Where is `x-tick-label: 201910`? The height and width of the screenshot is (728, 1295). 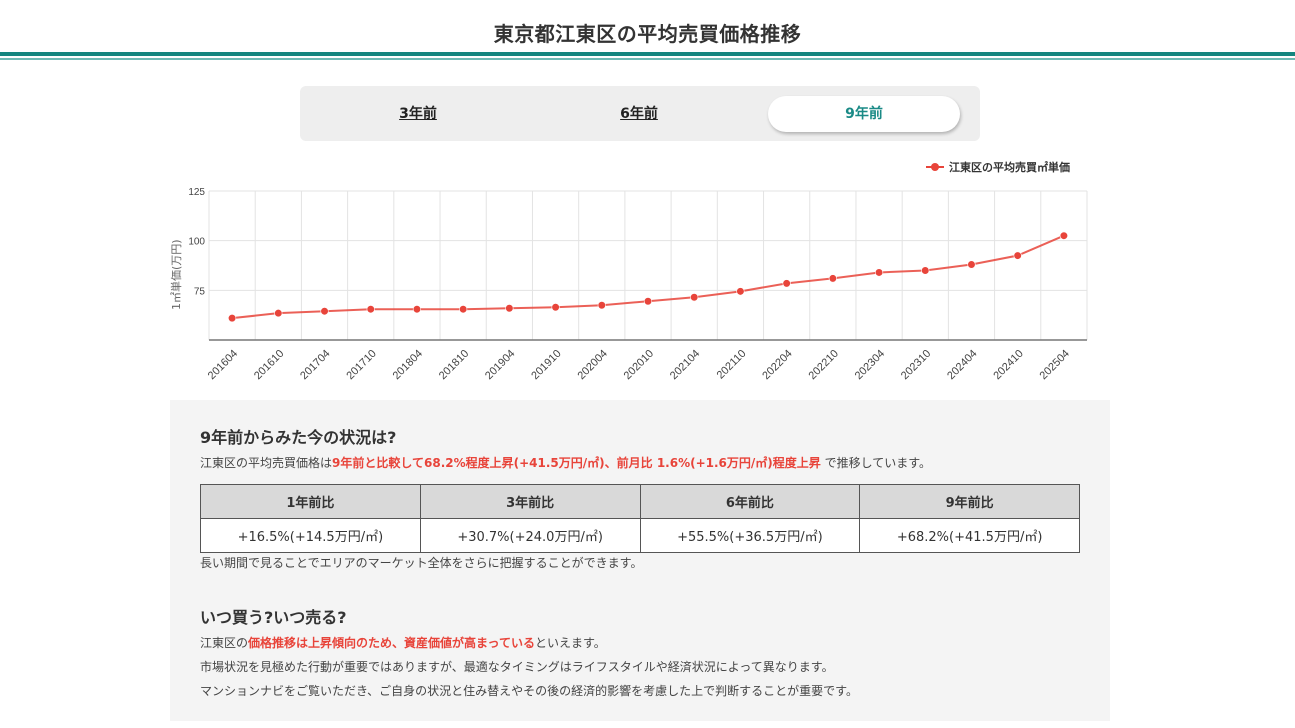
x-tick-label: 201910 is located at coordinates (546, 365).